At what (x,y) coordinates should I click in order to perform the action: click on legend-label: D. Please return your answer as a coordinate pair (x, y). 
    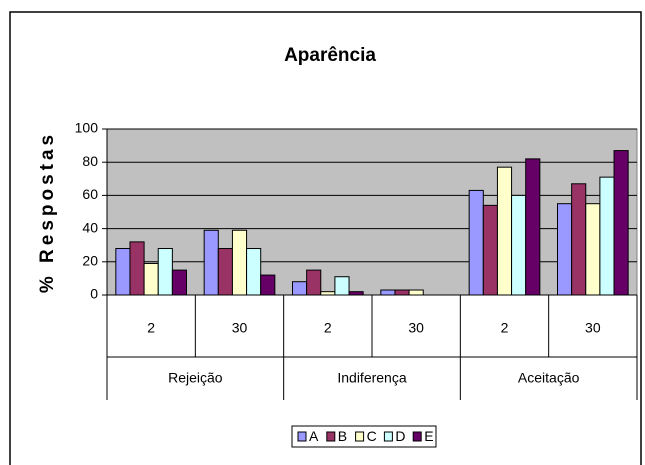
    Looking at the image, I should click on (400, 436).